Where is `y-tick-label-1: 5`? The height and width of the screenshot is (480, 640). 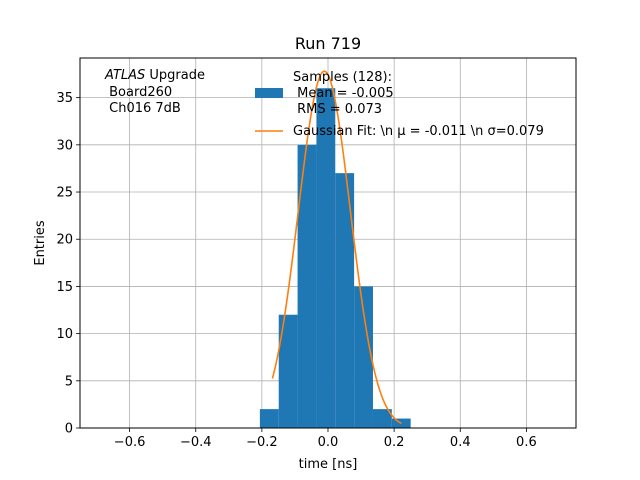
y-tick-label-1: 5 is located at coordinates (69, 381).